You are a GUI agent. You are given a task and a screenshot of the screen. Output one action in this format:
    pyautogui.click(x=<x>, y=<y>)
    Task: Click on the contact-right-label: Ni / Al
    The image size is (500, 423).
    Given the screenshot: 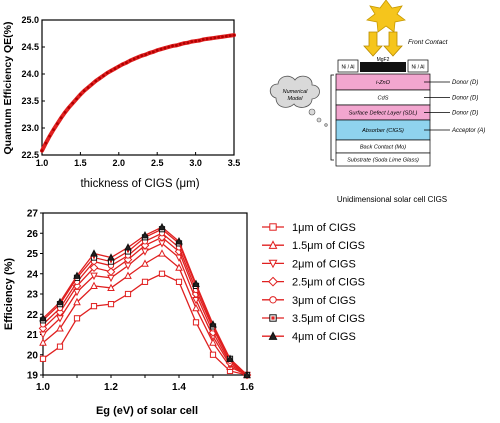 What is the action you would take?
    pyautogui.click(x=417, y=68)
    